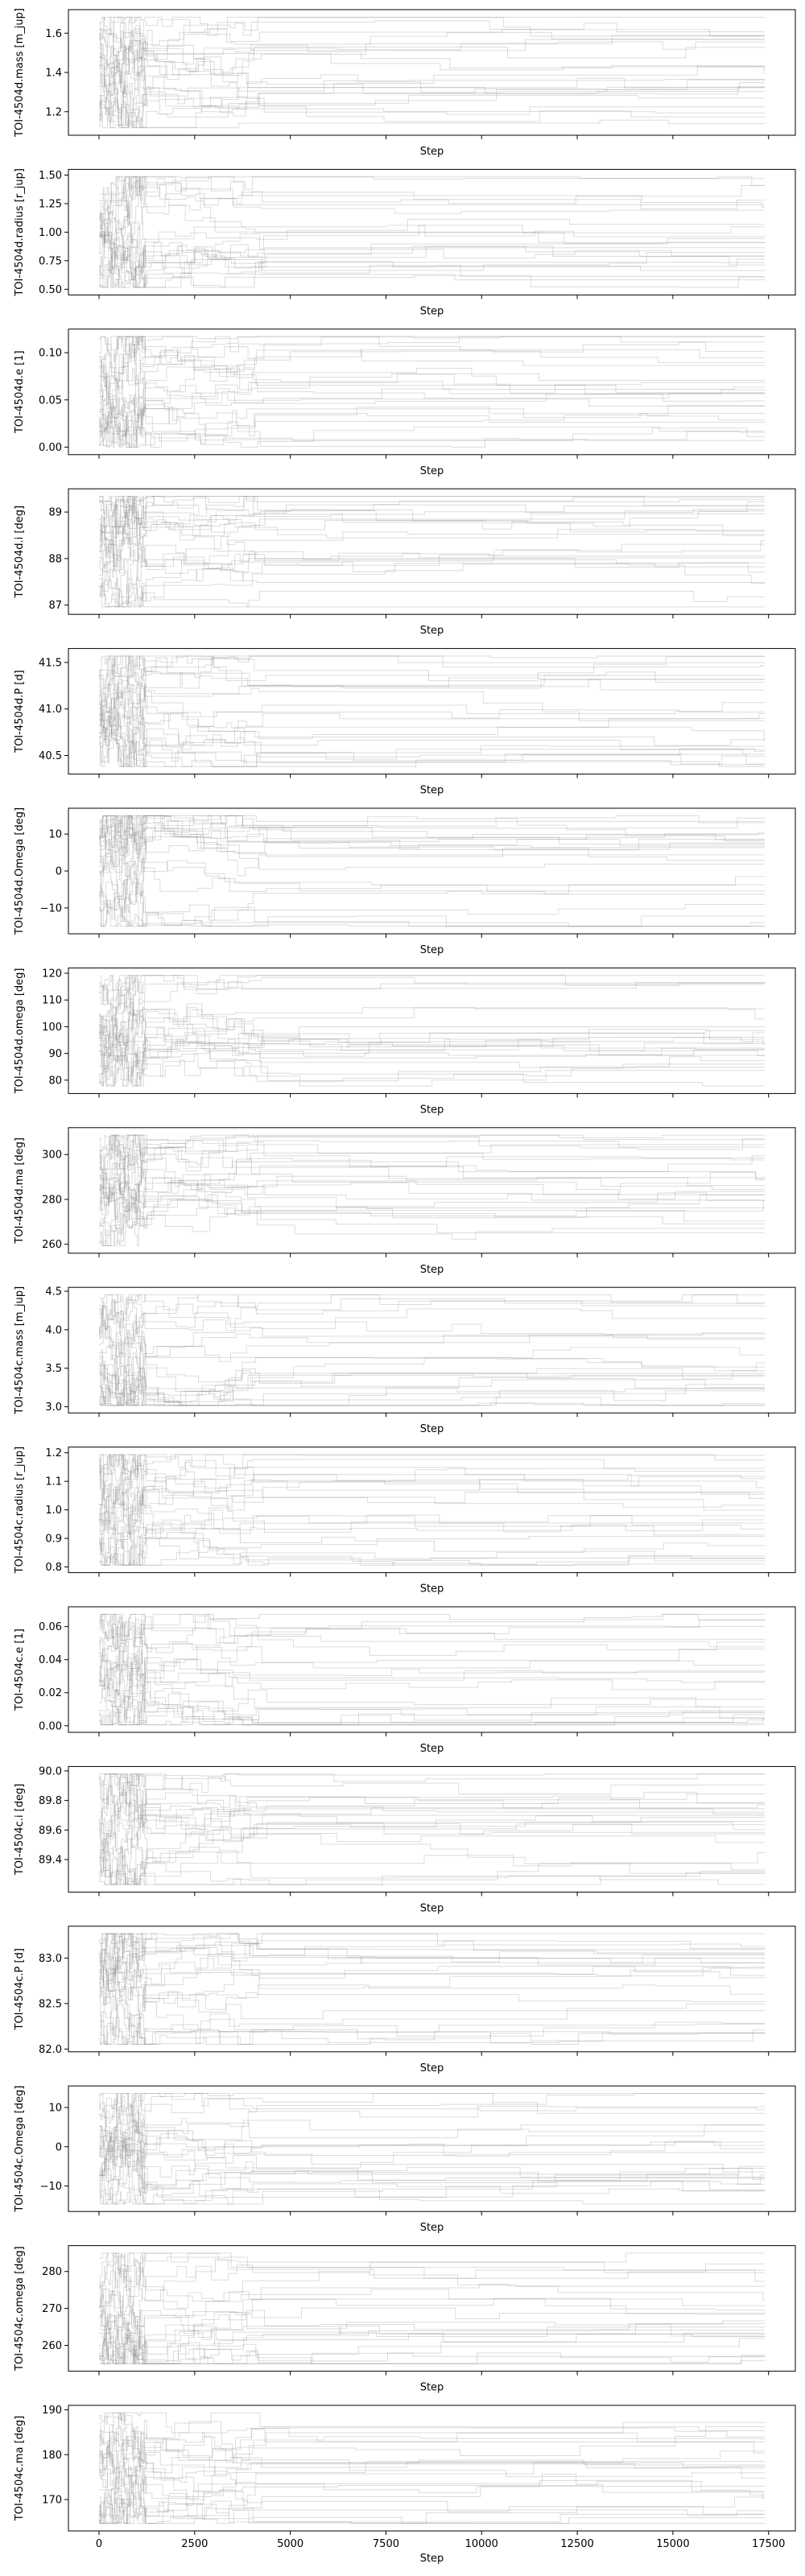  What do you see at coordinates (194, 2544) in the screenshot?
I see `x-tick-label: 2500` at bounding box center [194, 2544].